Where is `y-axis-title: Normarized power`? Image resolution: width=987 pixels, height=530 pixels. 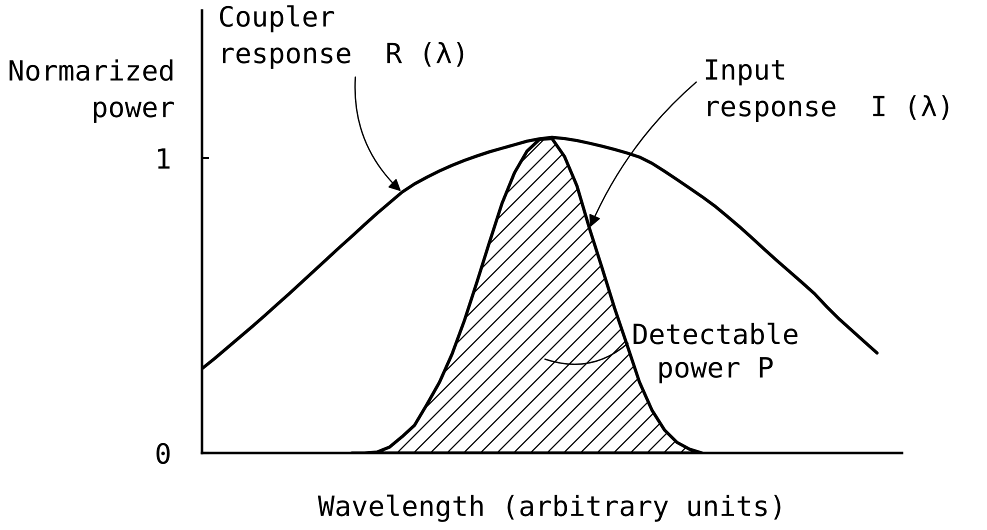 y-axis-title: Normarized power is located at coordinates (92, 91).